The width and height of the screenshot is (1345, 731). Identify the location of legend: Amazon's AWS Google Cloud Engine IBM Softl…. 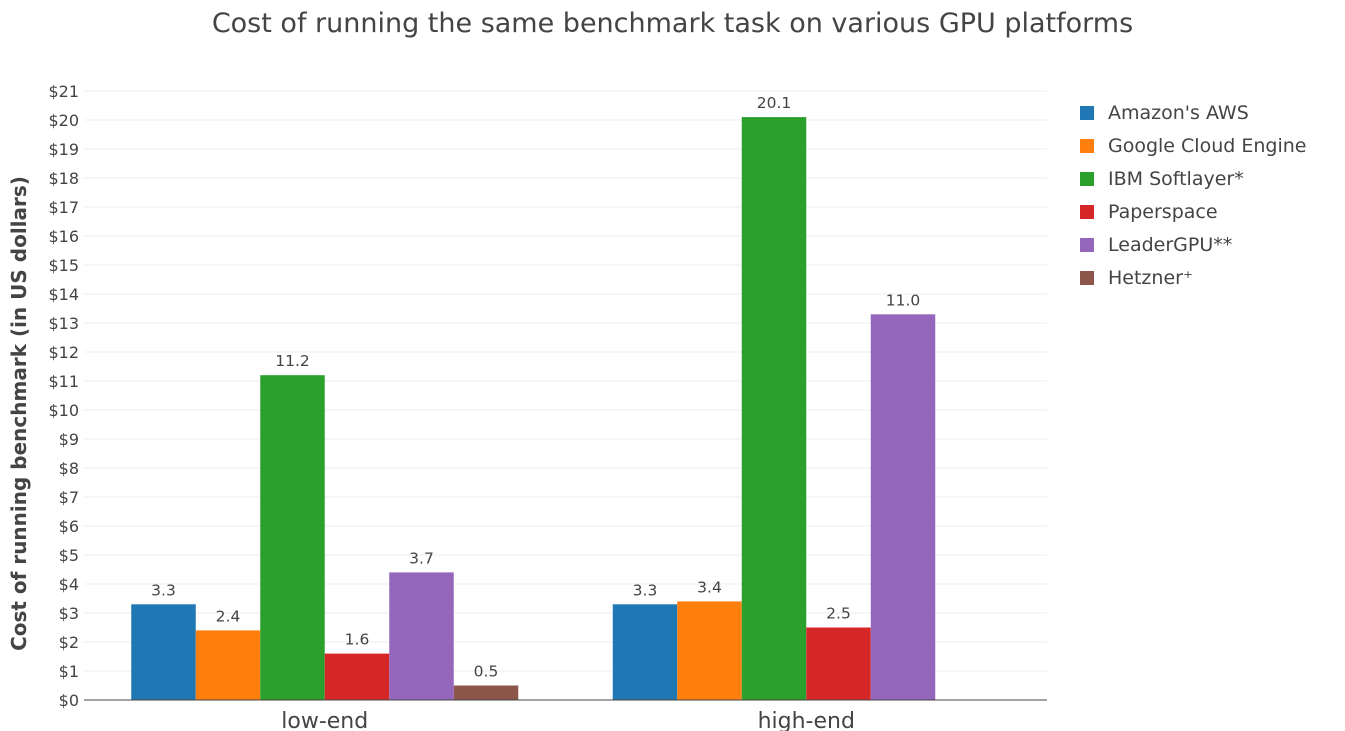
(1193, 195).